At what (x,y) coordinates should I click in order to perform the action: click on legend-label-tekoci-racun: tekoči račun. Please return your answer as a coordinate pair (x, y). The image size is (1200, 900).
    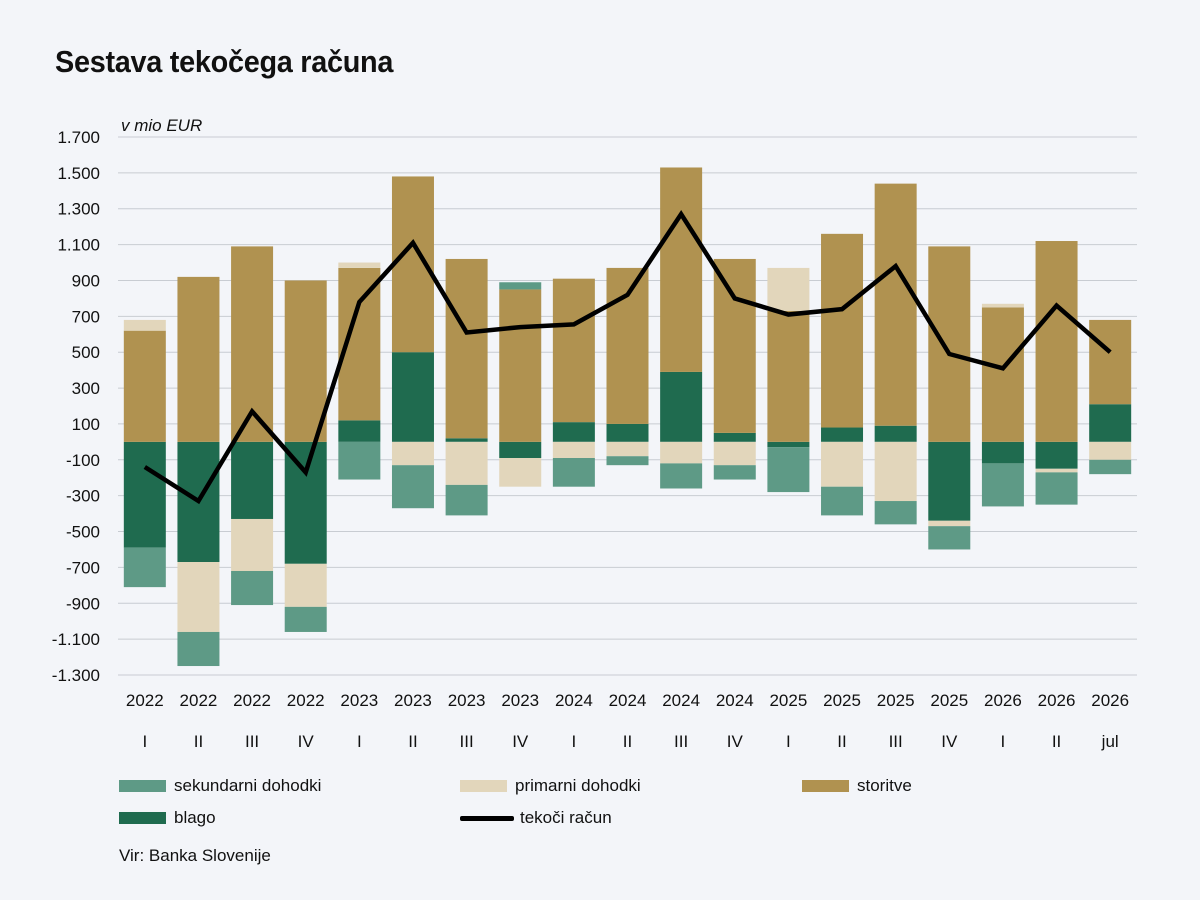
    Looking at the image, I should click on (566, 817).